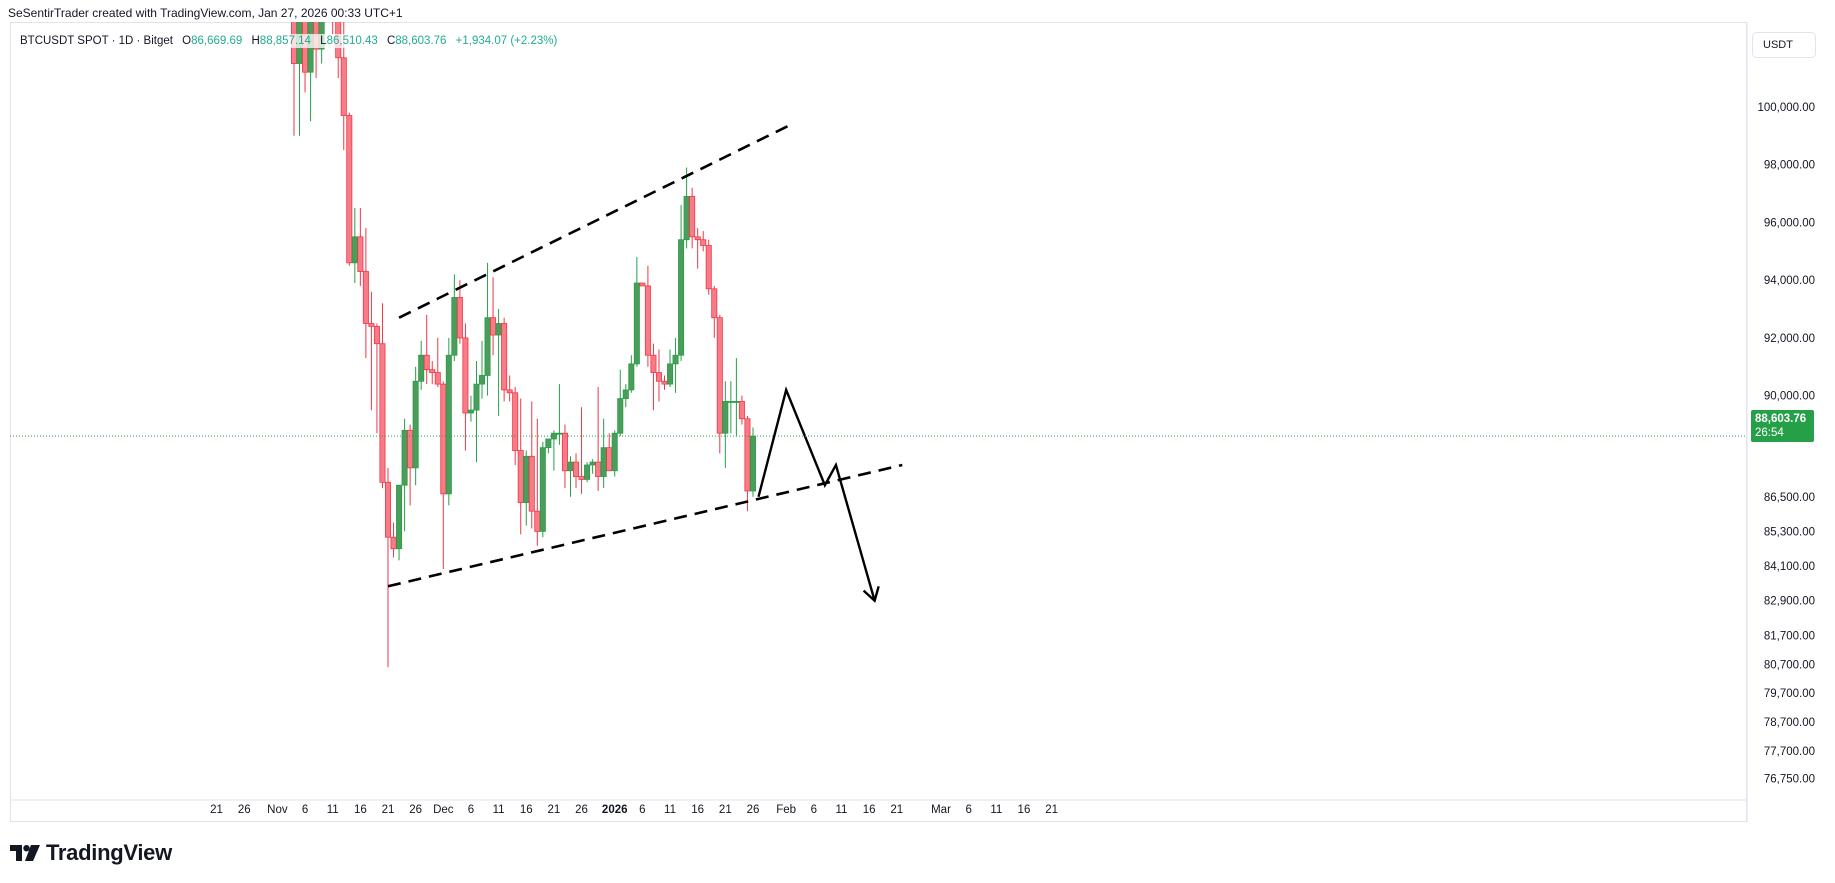 Image resolution: width=1835 pixels, height=883 pixels. I want to click on legend-open-value: 86,669.69, so click(217, 41).